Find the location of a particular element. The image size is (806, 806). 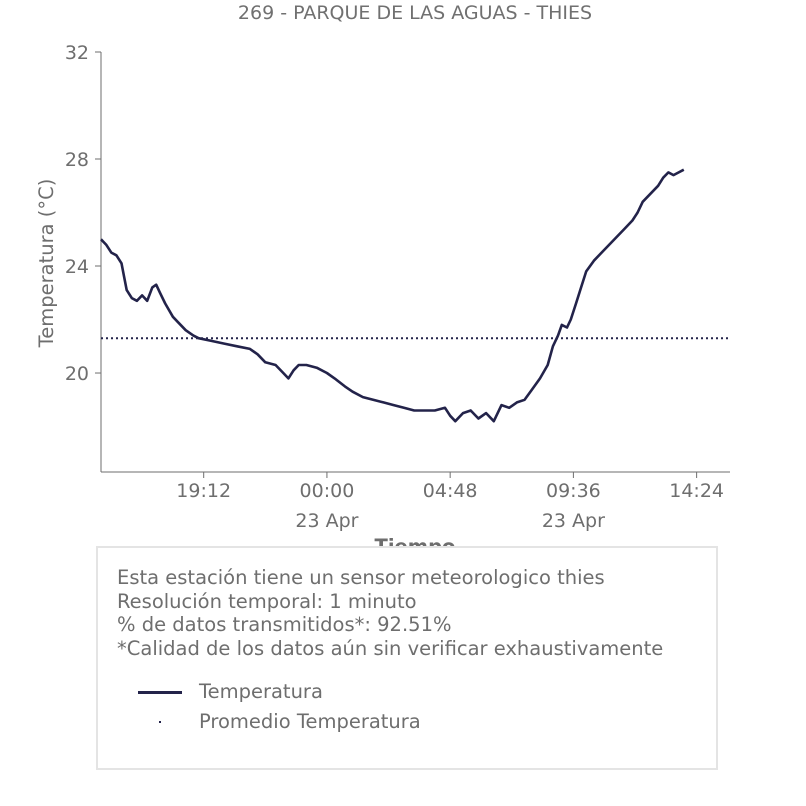

y-tick-label: 32 is located at coordinates (77, 53).